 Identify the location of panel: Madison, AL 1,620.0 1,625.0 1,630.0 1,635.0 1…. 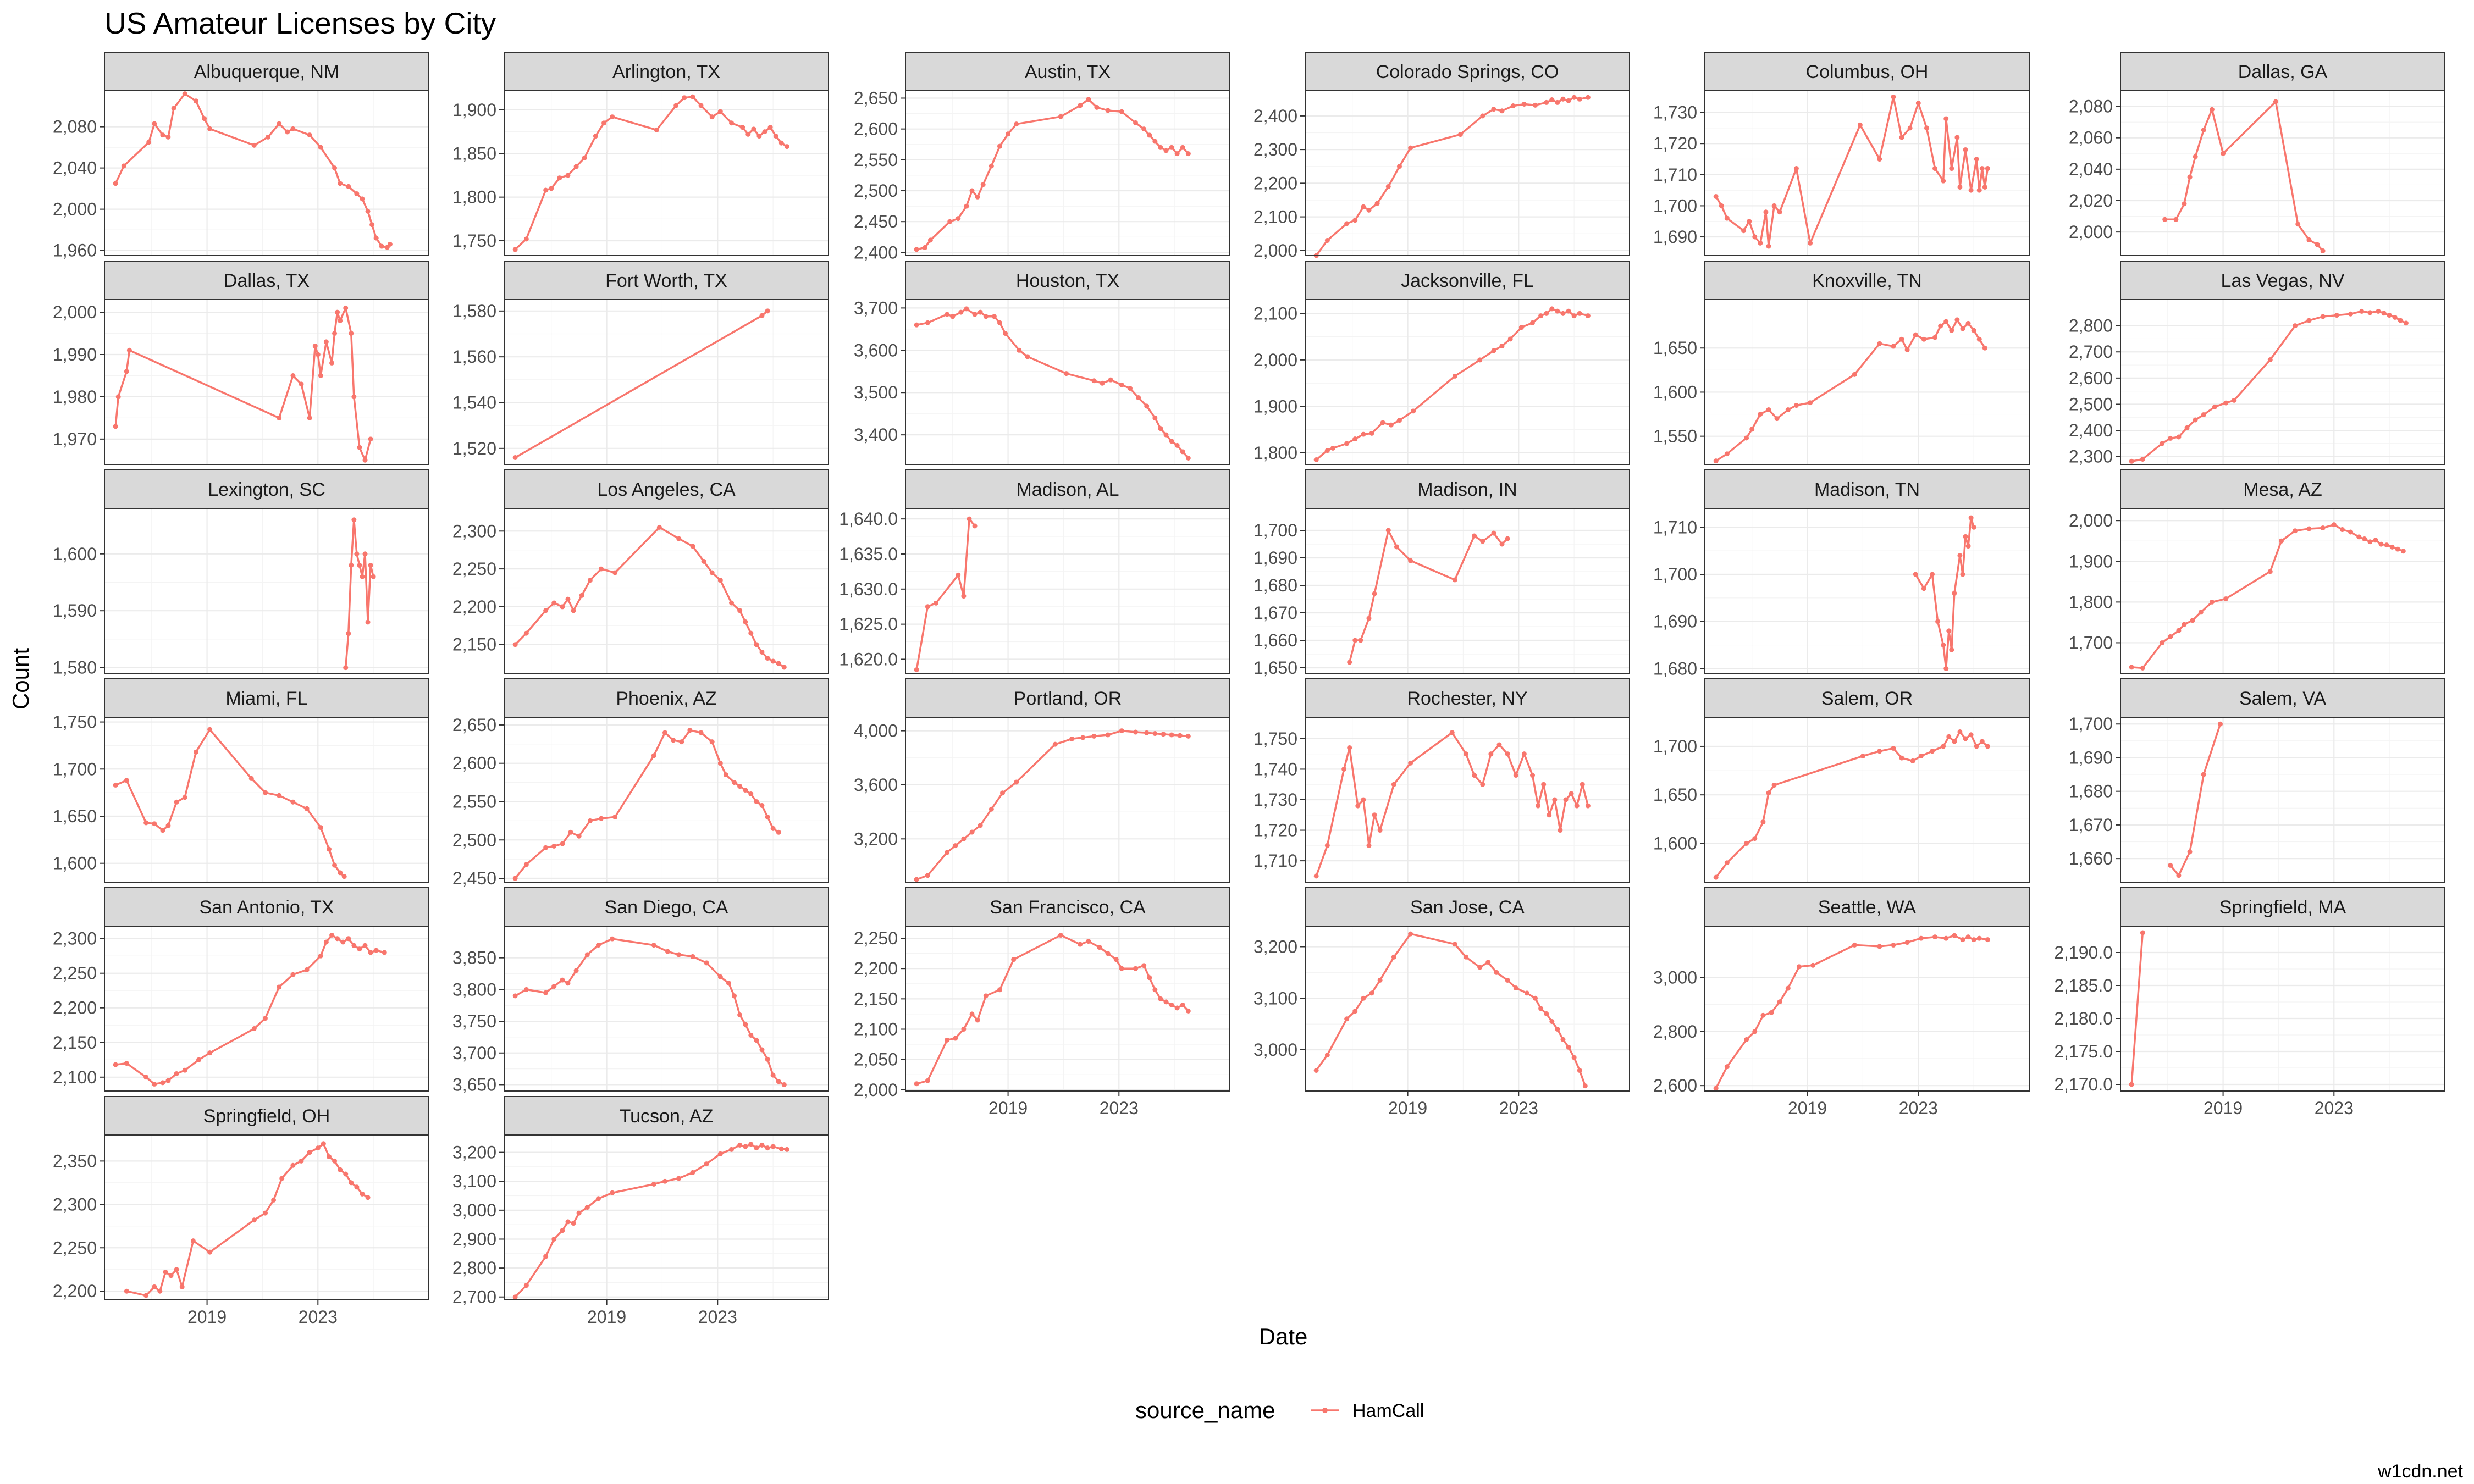
(1034, 571).